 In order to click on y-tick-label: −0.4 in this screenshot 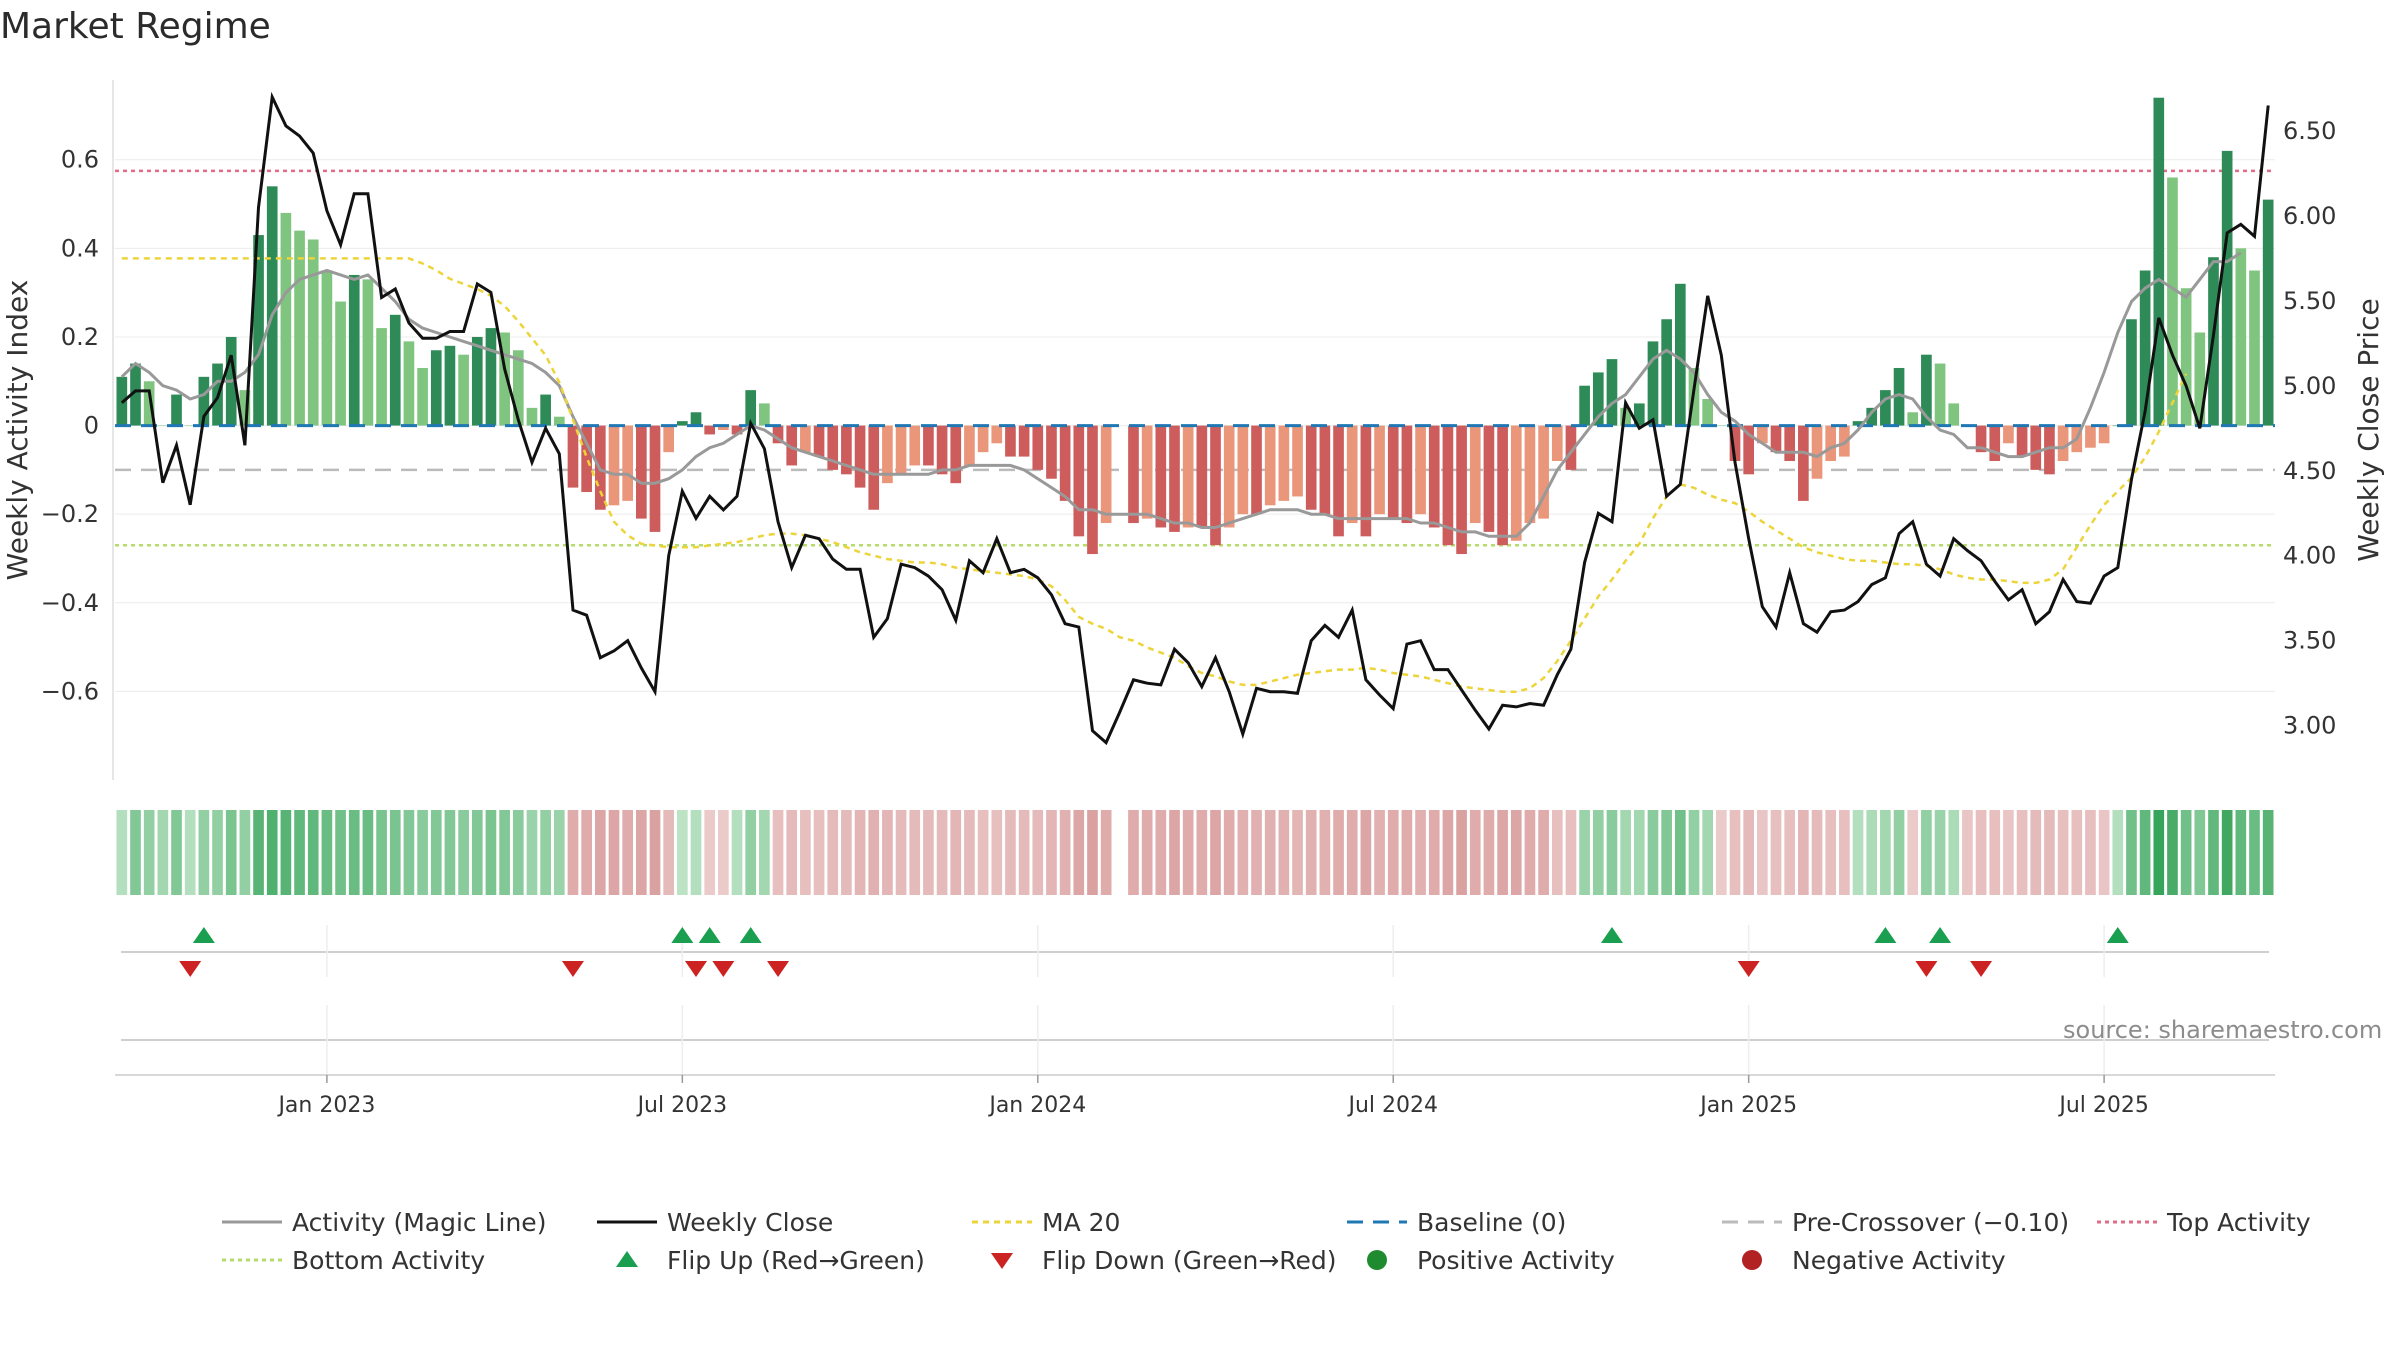, I will do `click(70, 603)`.